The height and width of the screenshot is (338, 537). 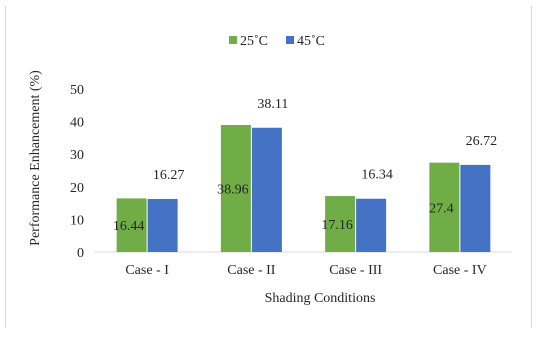 I want to click on x-axis-title: Shading Conditions, so click(x=320, y=298).